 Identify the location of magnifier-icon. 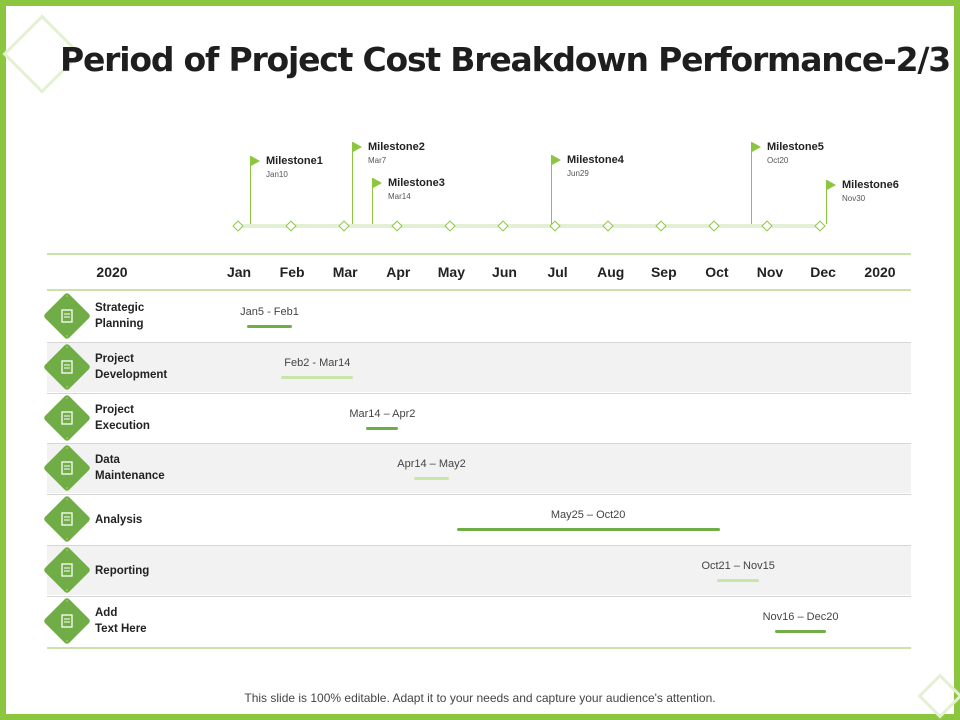
(67, 519).